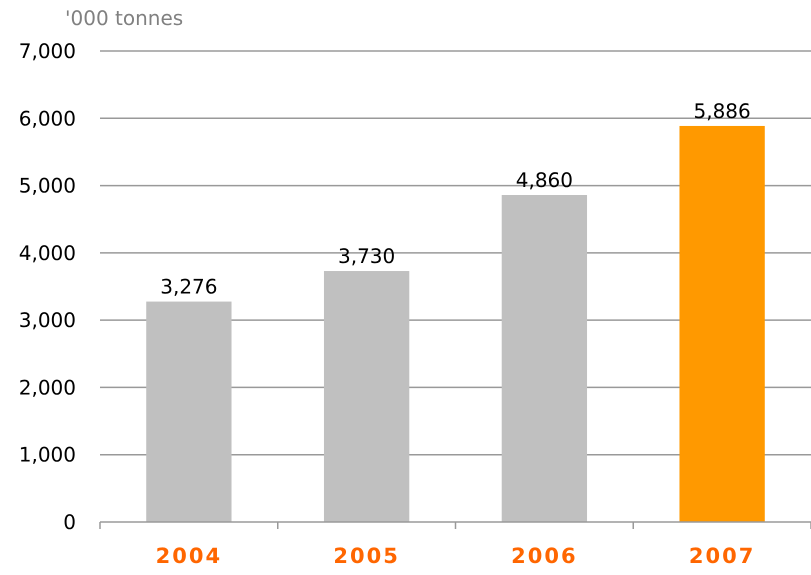  What do you see at coordinates (366, 556) in the screenshot?
I see `x-tick-label: 2005` at bounding box center [366, 556].